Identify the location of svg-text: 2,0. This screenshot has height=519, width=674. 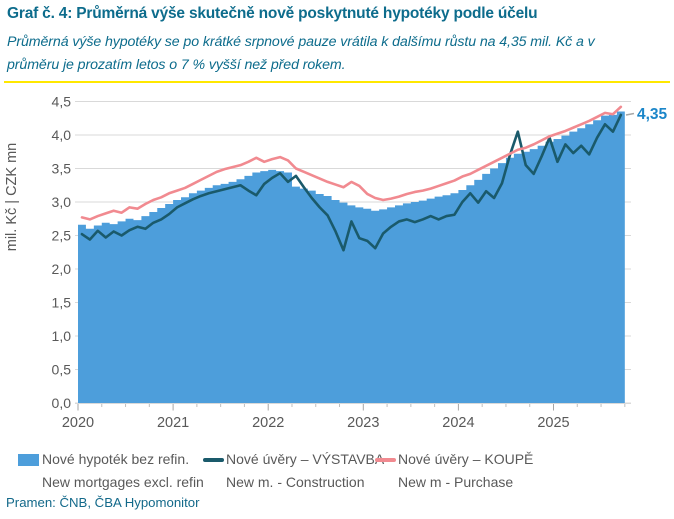
(62, 269).